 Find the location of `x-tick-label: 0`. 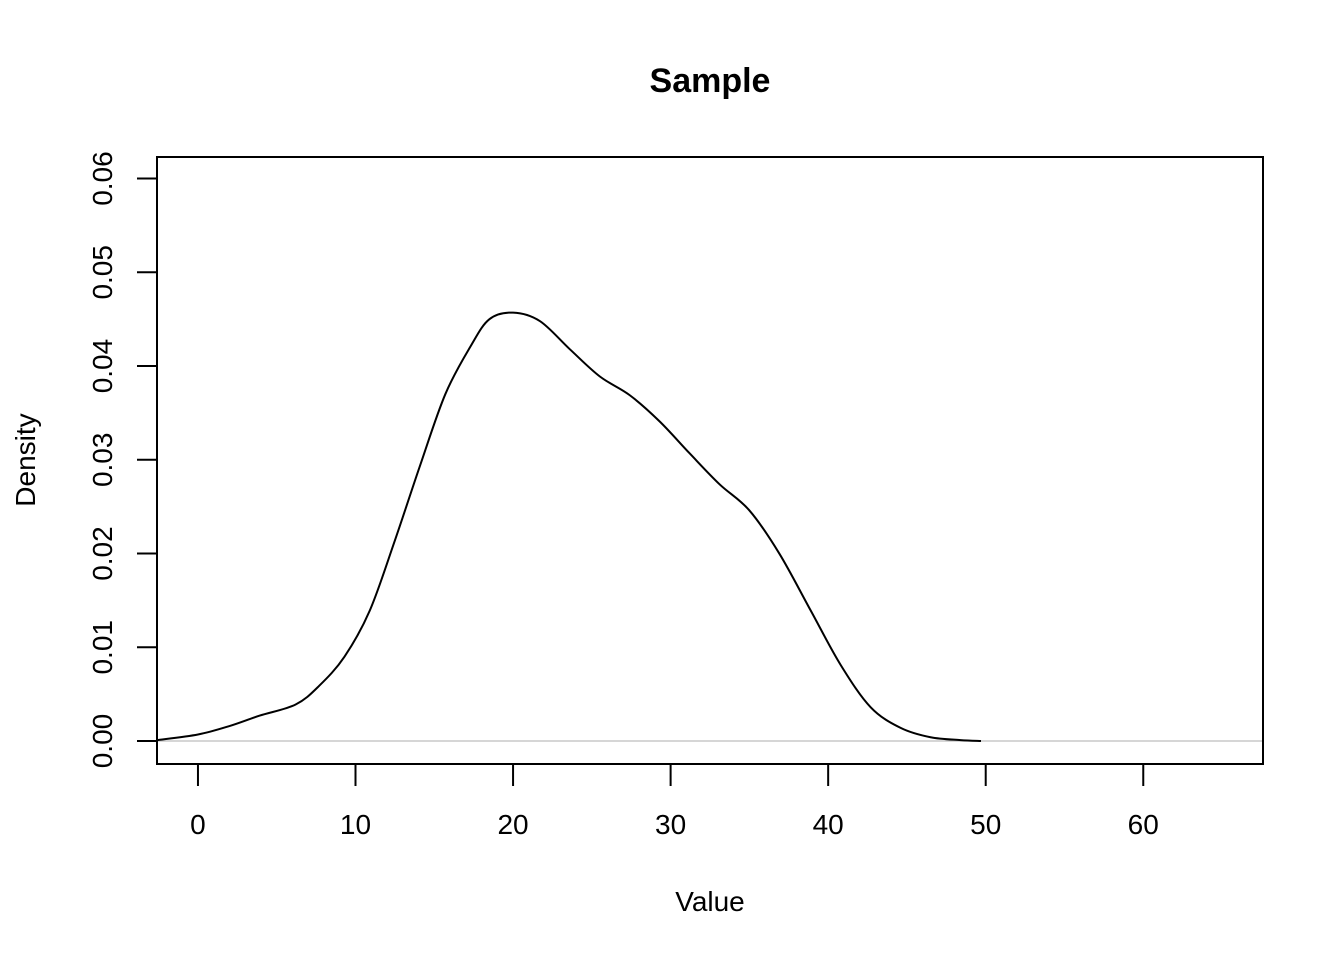

x-tick-label: 0 is located at coordinates (198, 824).